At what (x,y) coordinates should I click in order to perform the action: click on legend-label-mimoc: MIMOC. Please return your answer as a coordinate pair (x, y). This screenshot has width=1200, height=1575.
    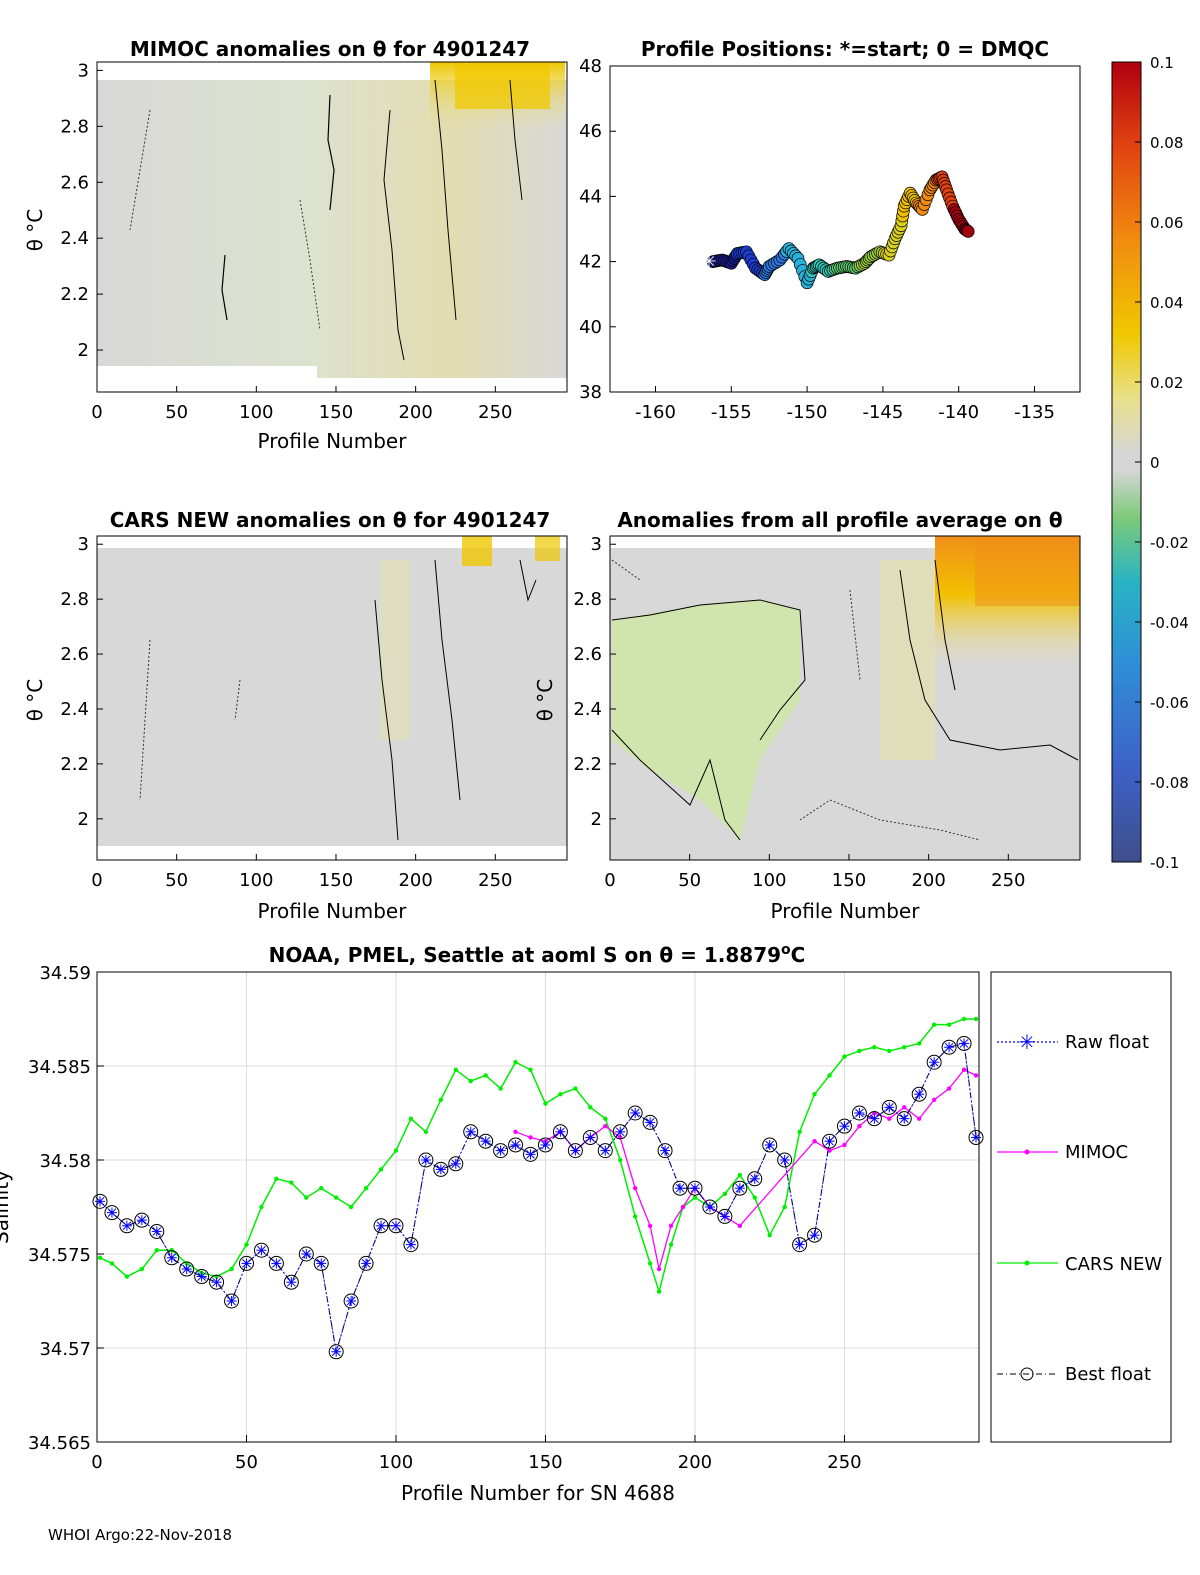
    Looking at the image, I should click on (1096, 1152).